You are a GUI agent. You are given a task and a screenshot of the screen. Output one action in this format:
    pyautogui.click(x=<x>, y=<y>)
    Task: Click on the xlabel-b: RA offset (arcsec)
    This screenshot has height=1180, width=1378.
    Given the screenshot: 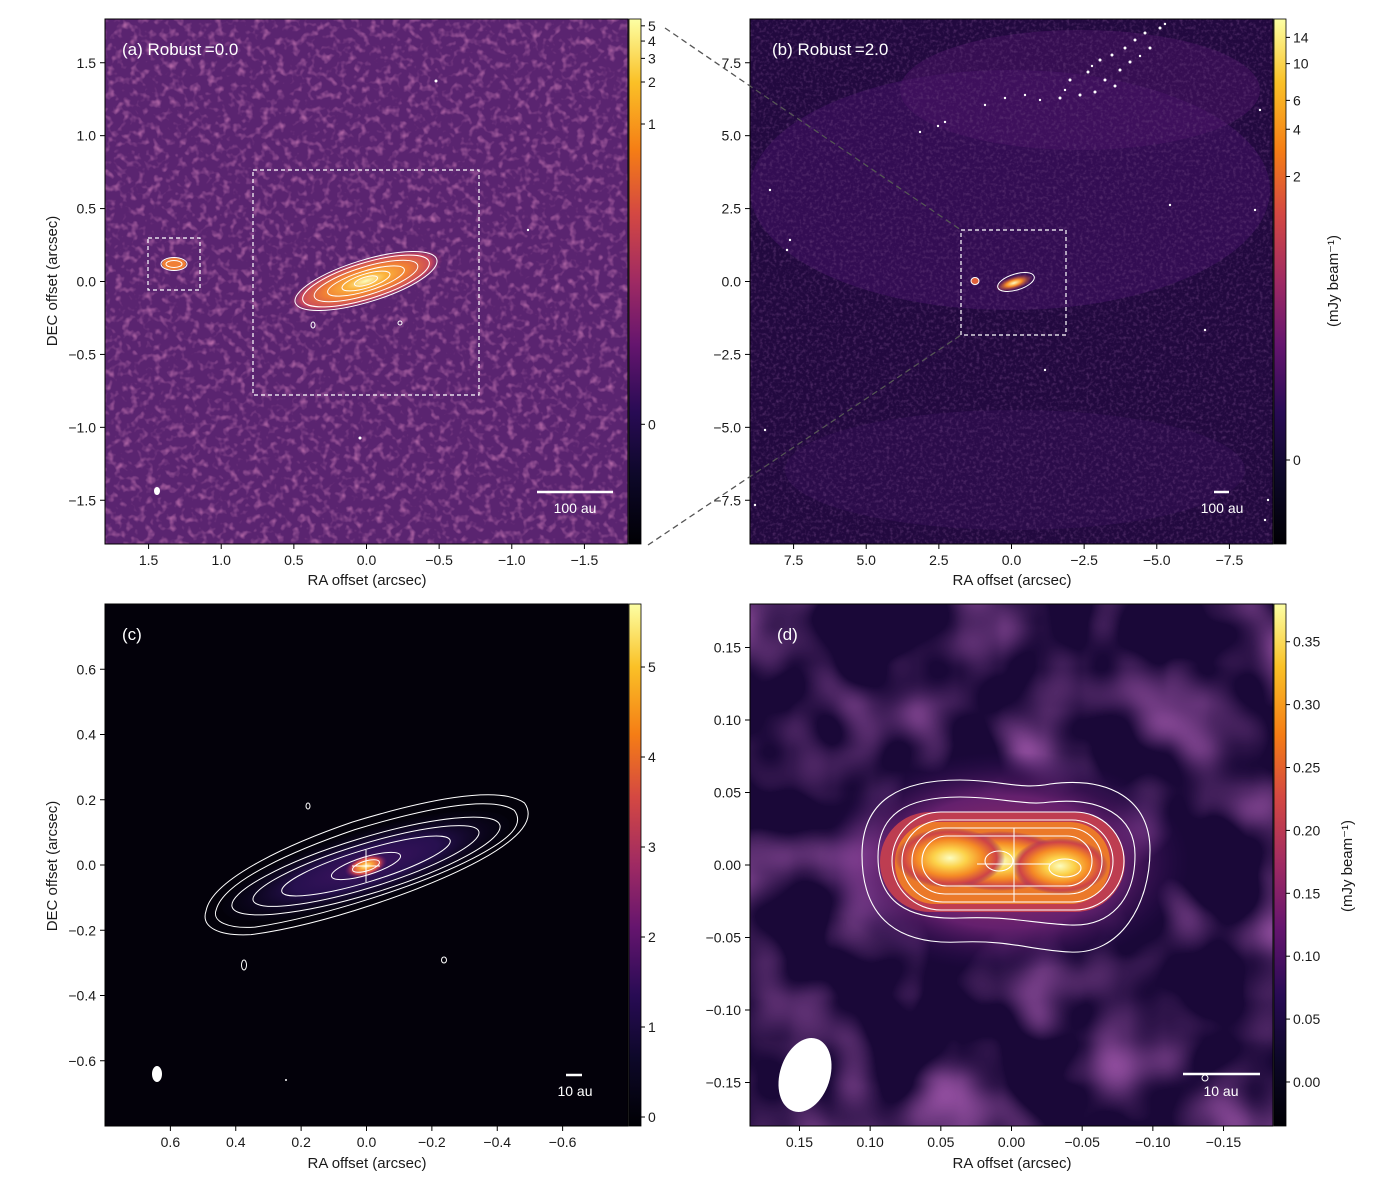 What is the action you would take?
    pyautogui.click(x=1012, y=580)
    